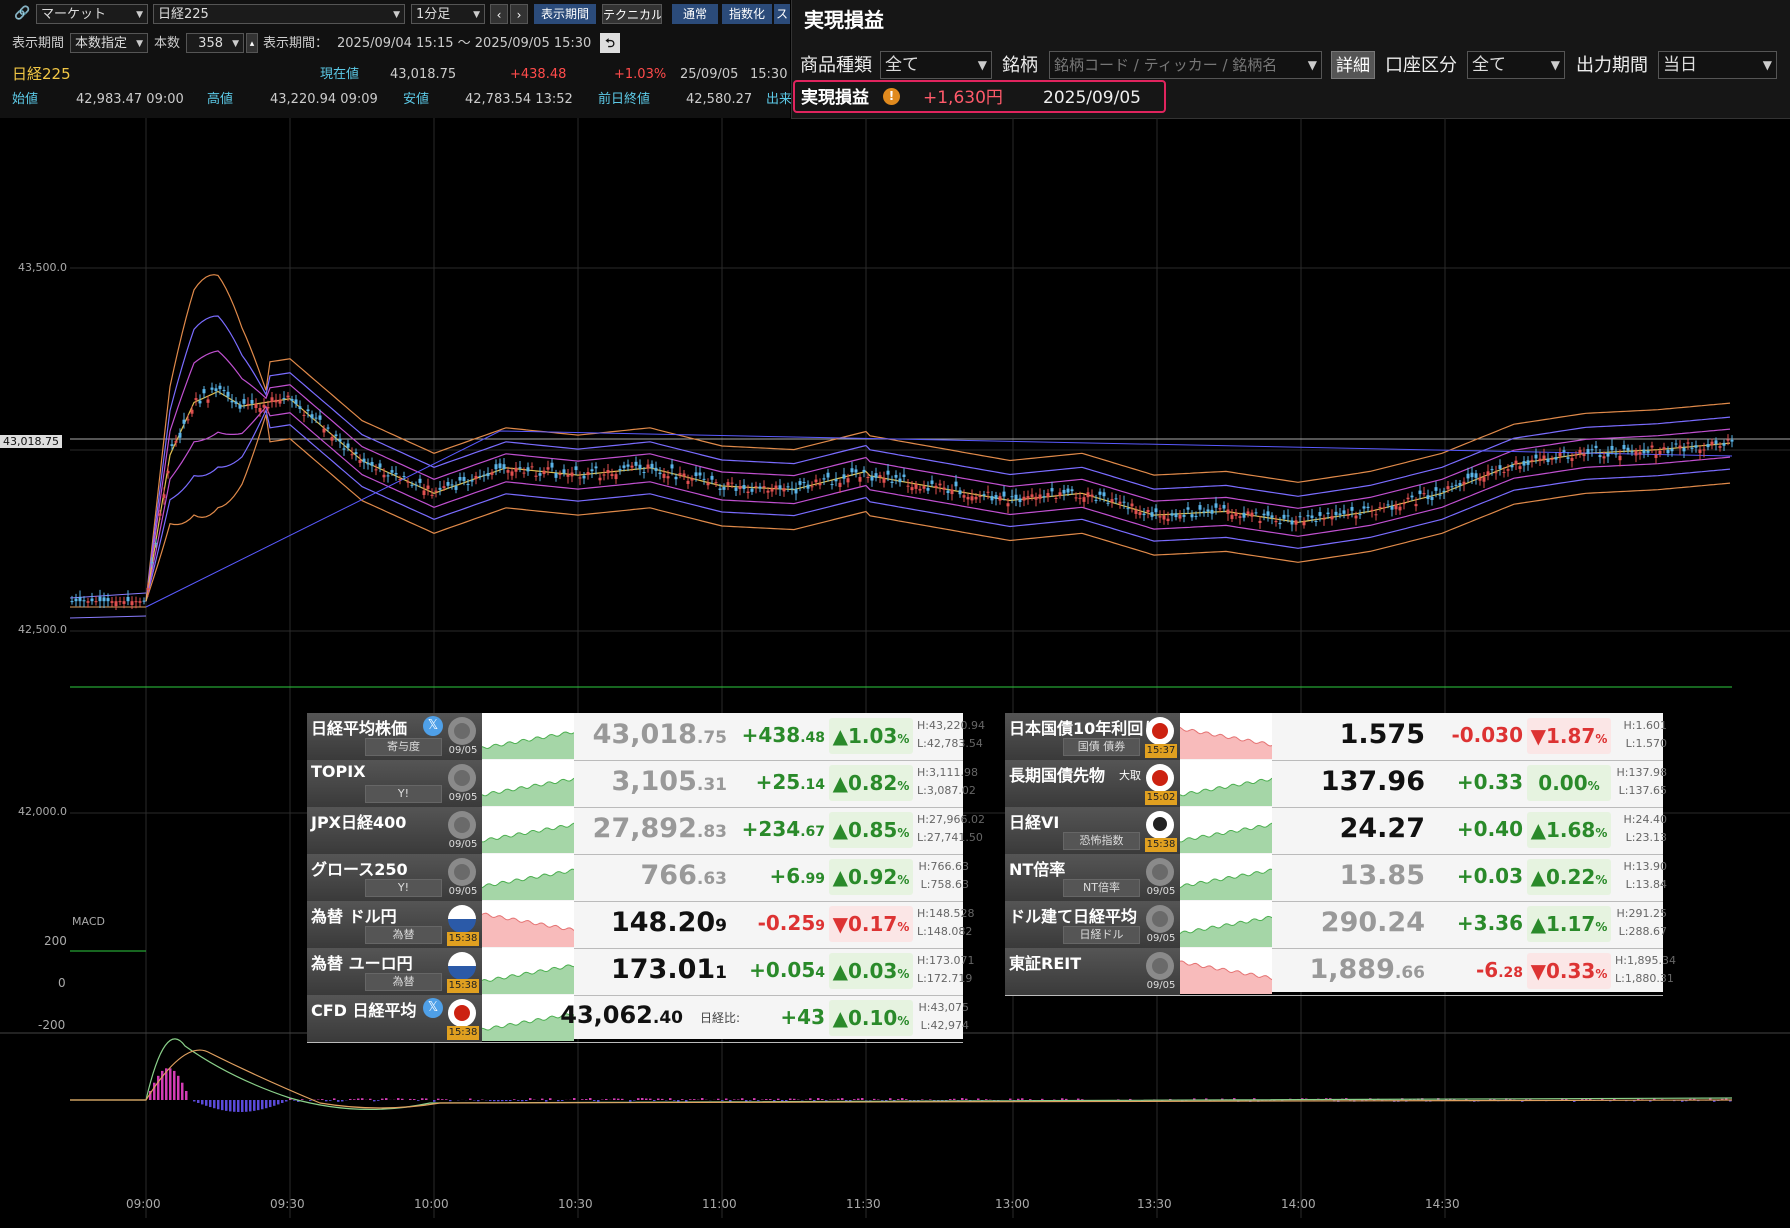  I want to click on reset-icon: ⮌, so click(610, 43).